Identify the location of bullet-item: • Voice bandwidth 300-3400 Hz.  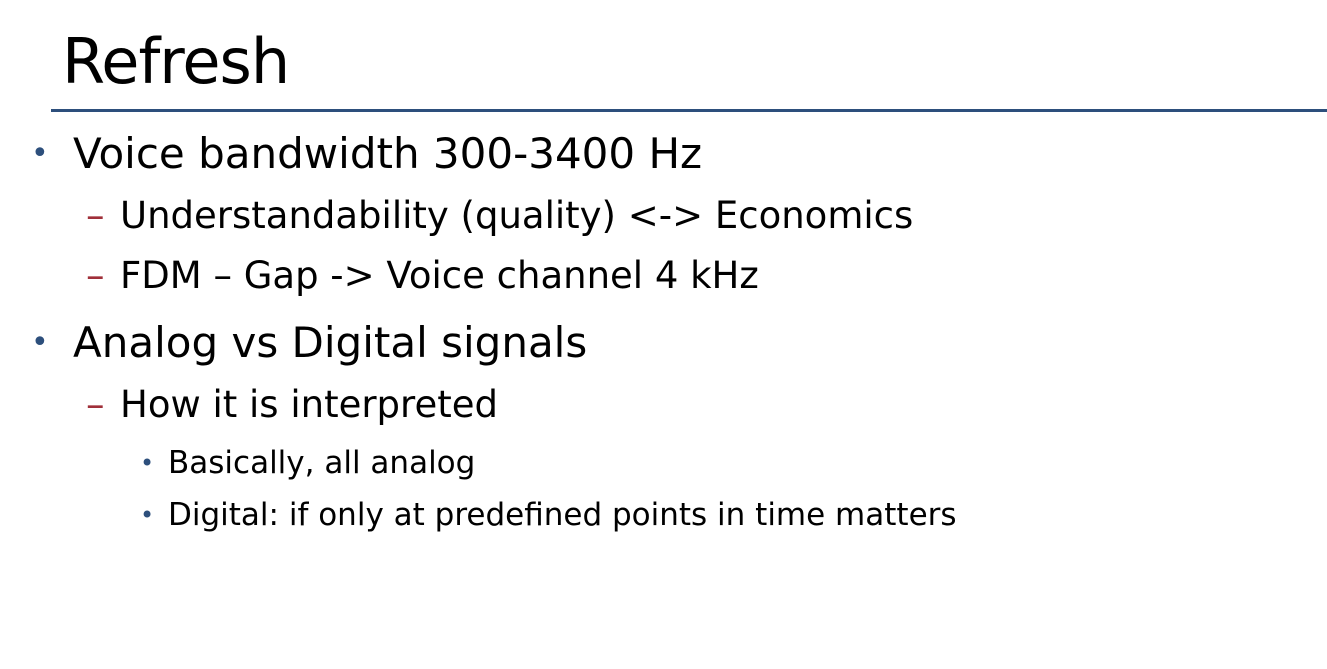
(367, 154).